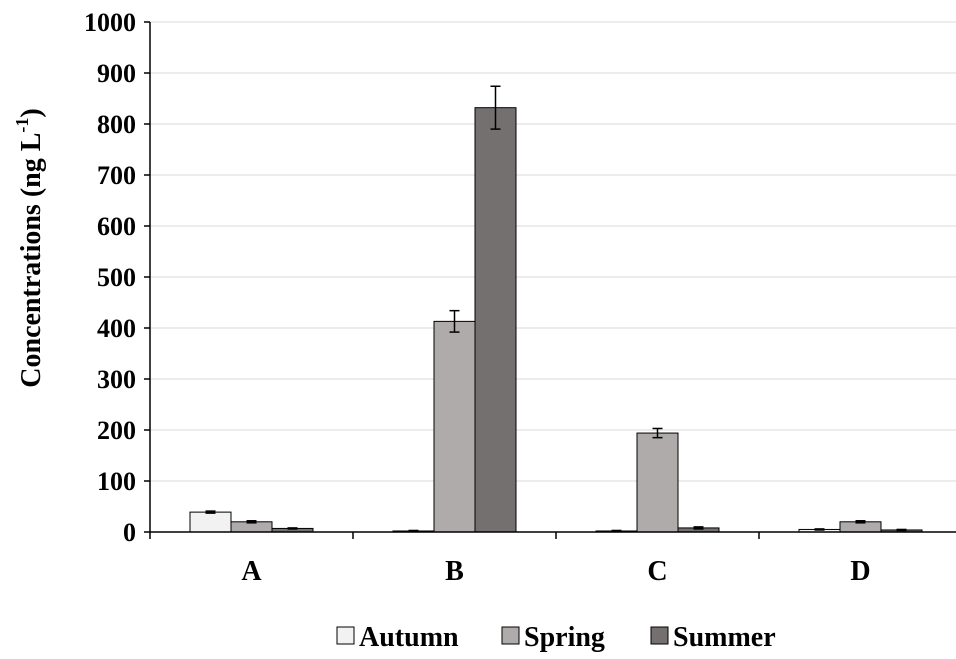 The image size is (956, 659). I want to click on x-category-label: C, so click(657, 571).